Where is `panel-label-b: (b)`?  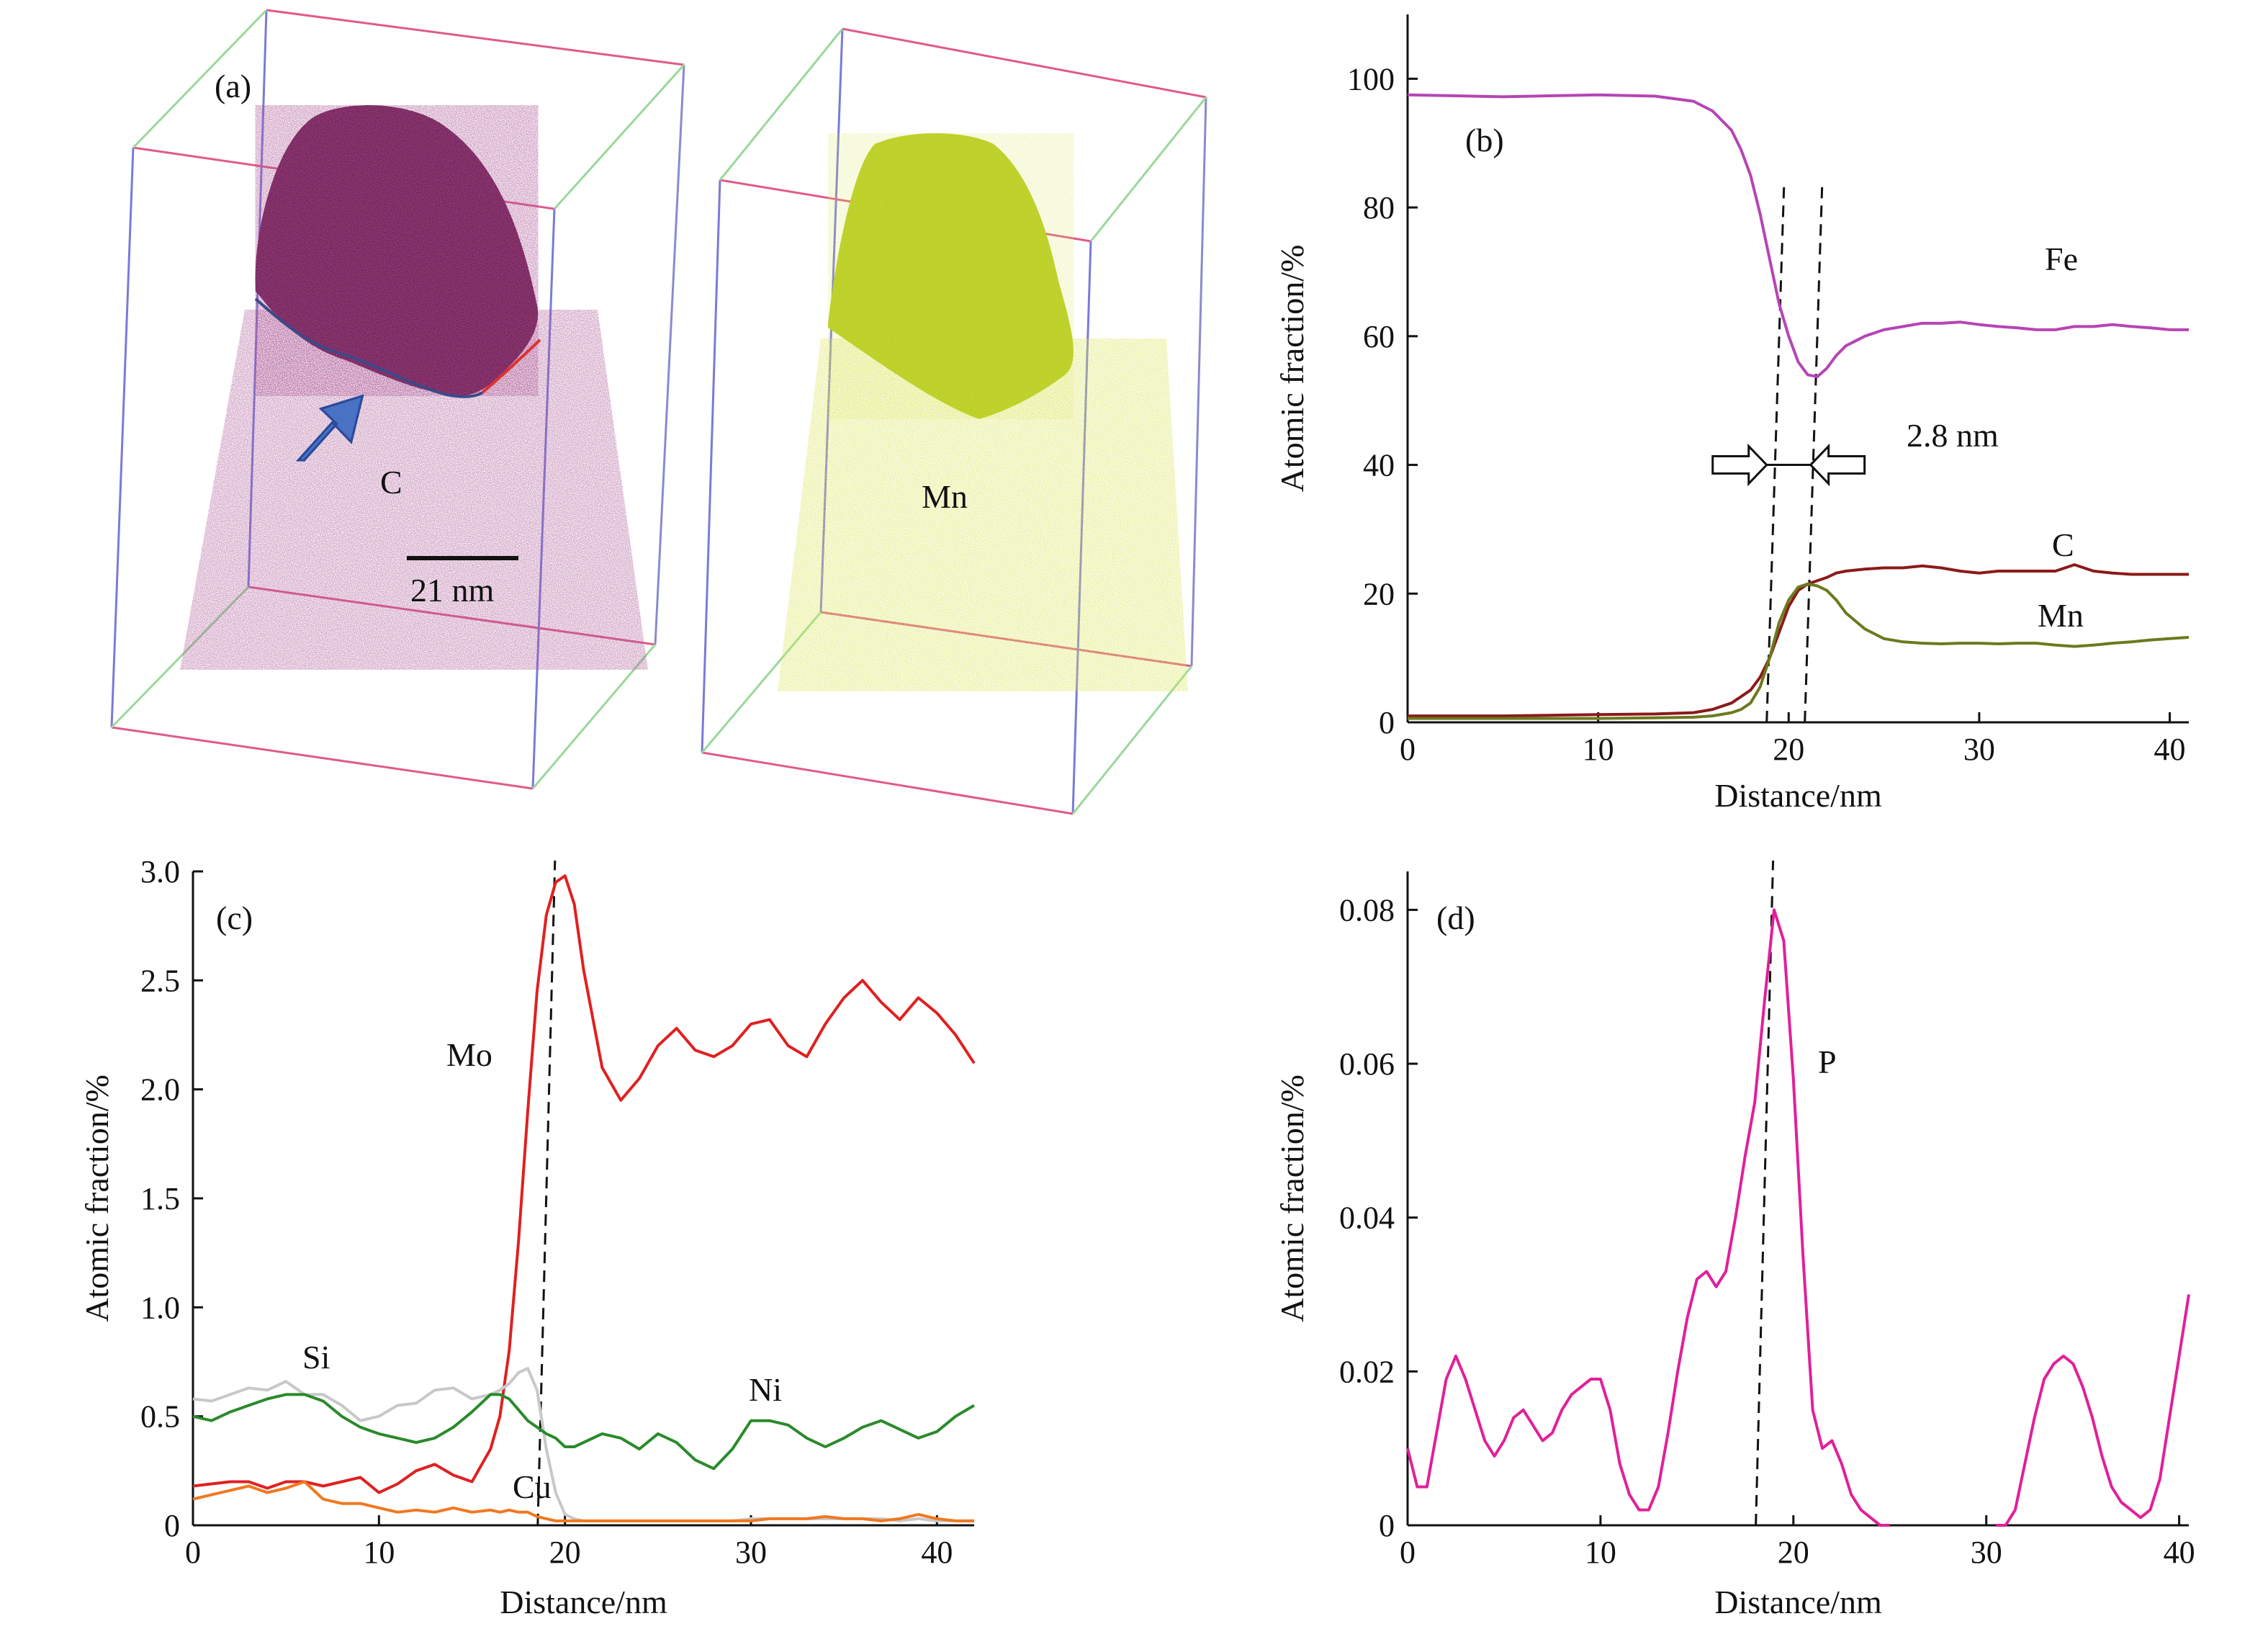 panel-label-b: (b) is located at coordinates (1484, 140).